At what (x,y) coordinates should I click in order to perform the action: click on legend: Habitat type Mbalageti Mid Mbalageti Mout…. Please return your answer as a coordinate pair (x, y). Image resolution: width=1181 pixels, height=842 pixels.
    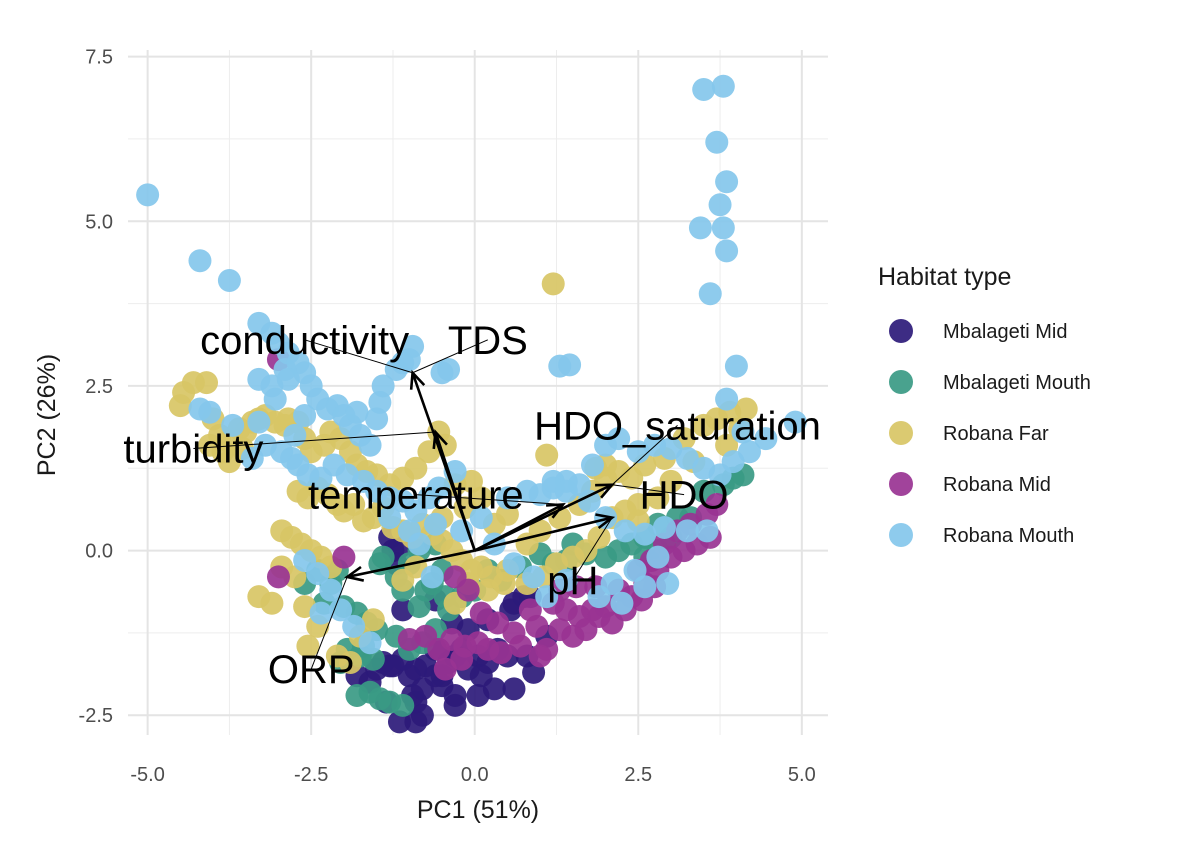
    Looking at the image, I should click on (984, 405).